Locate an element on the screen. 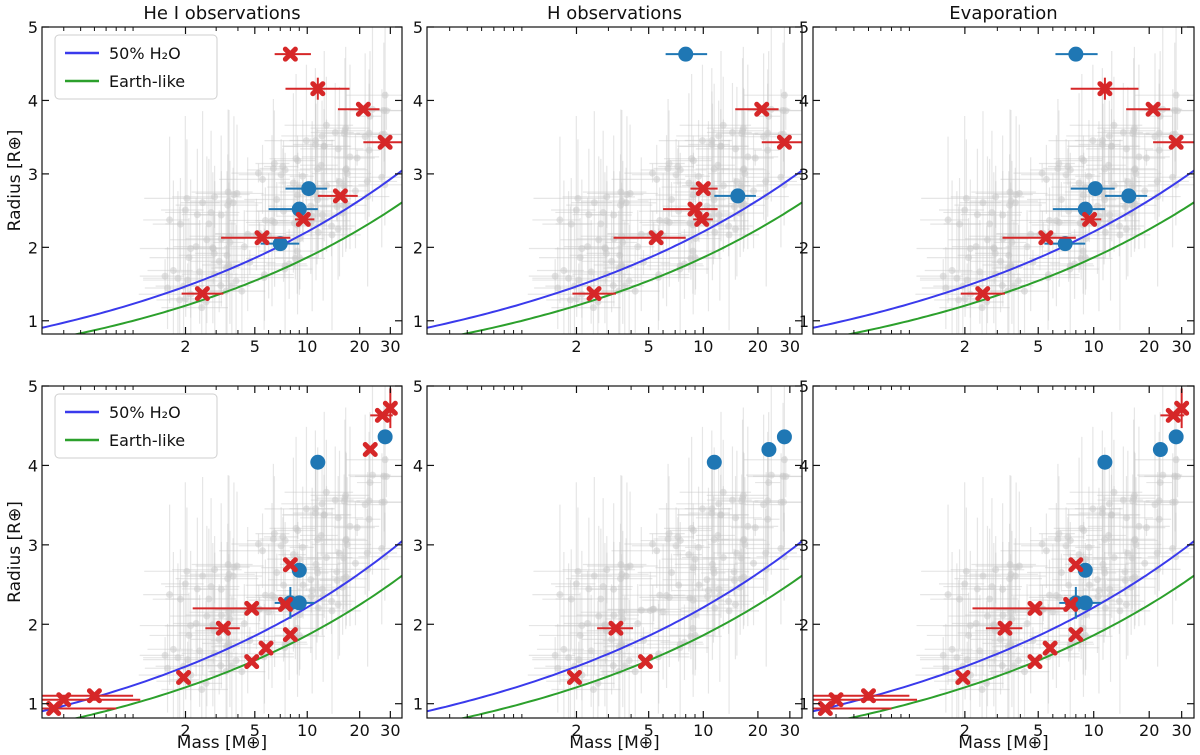 Image resolution: width=1200 pixels, height=755 pixels. x-tick-label: 30 is located at coordinates (790, 346).